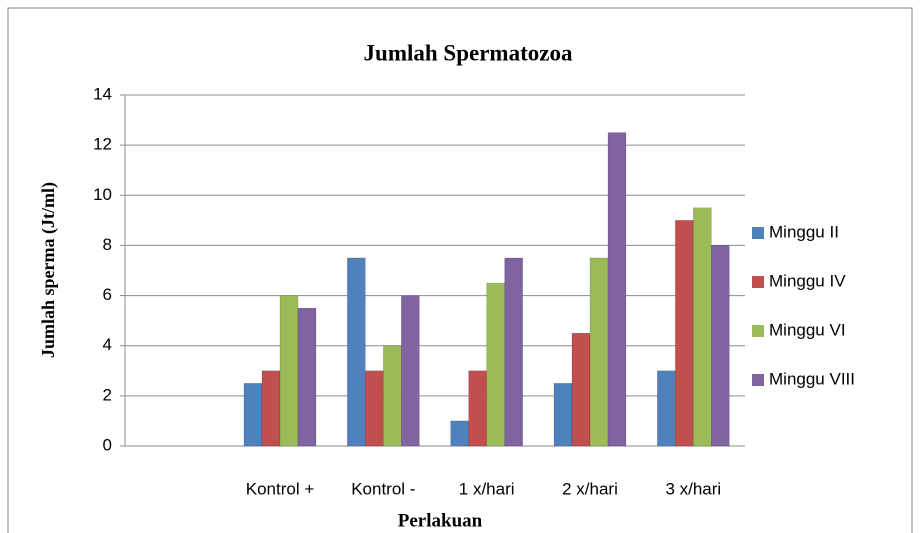 Image resolution: width=920 pixels, height=533 pixels. I want to click on y-tick-label: 14, so click(102, 93).